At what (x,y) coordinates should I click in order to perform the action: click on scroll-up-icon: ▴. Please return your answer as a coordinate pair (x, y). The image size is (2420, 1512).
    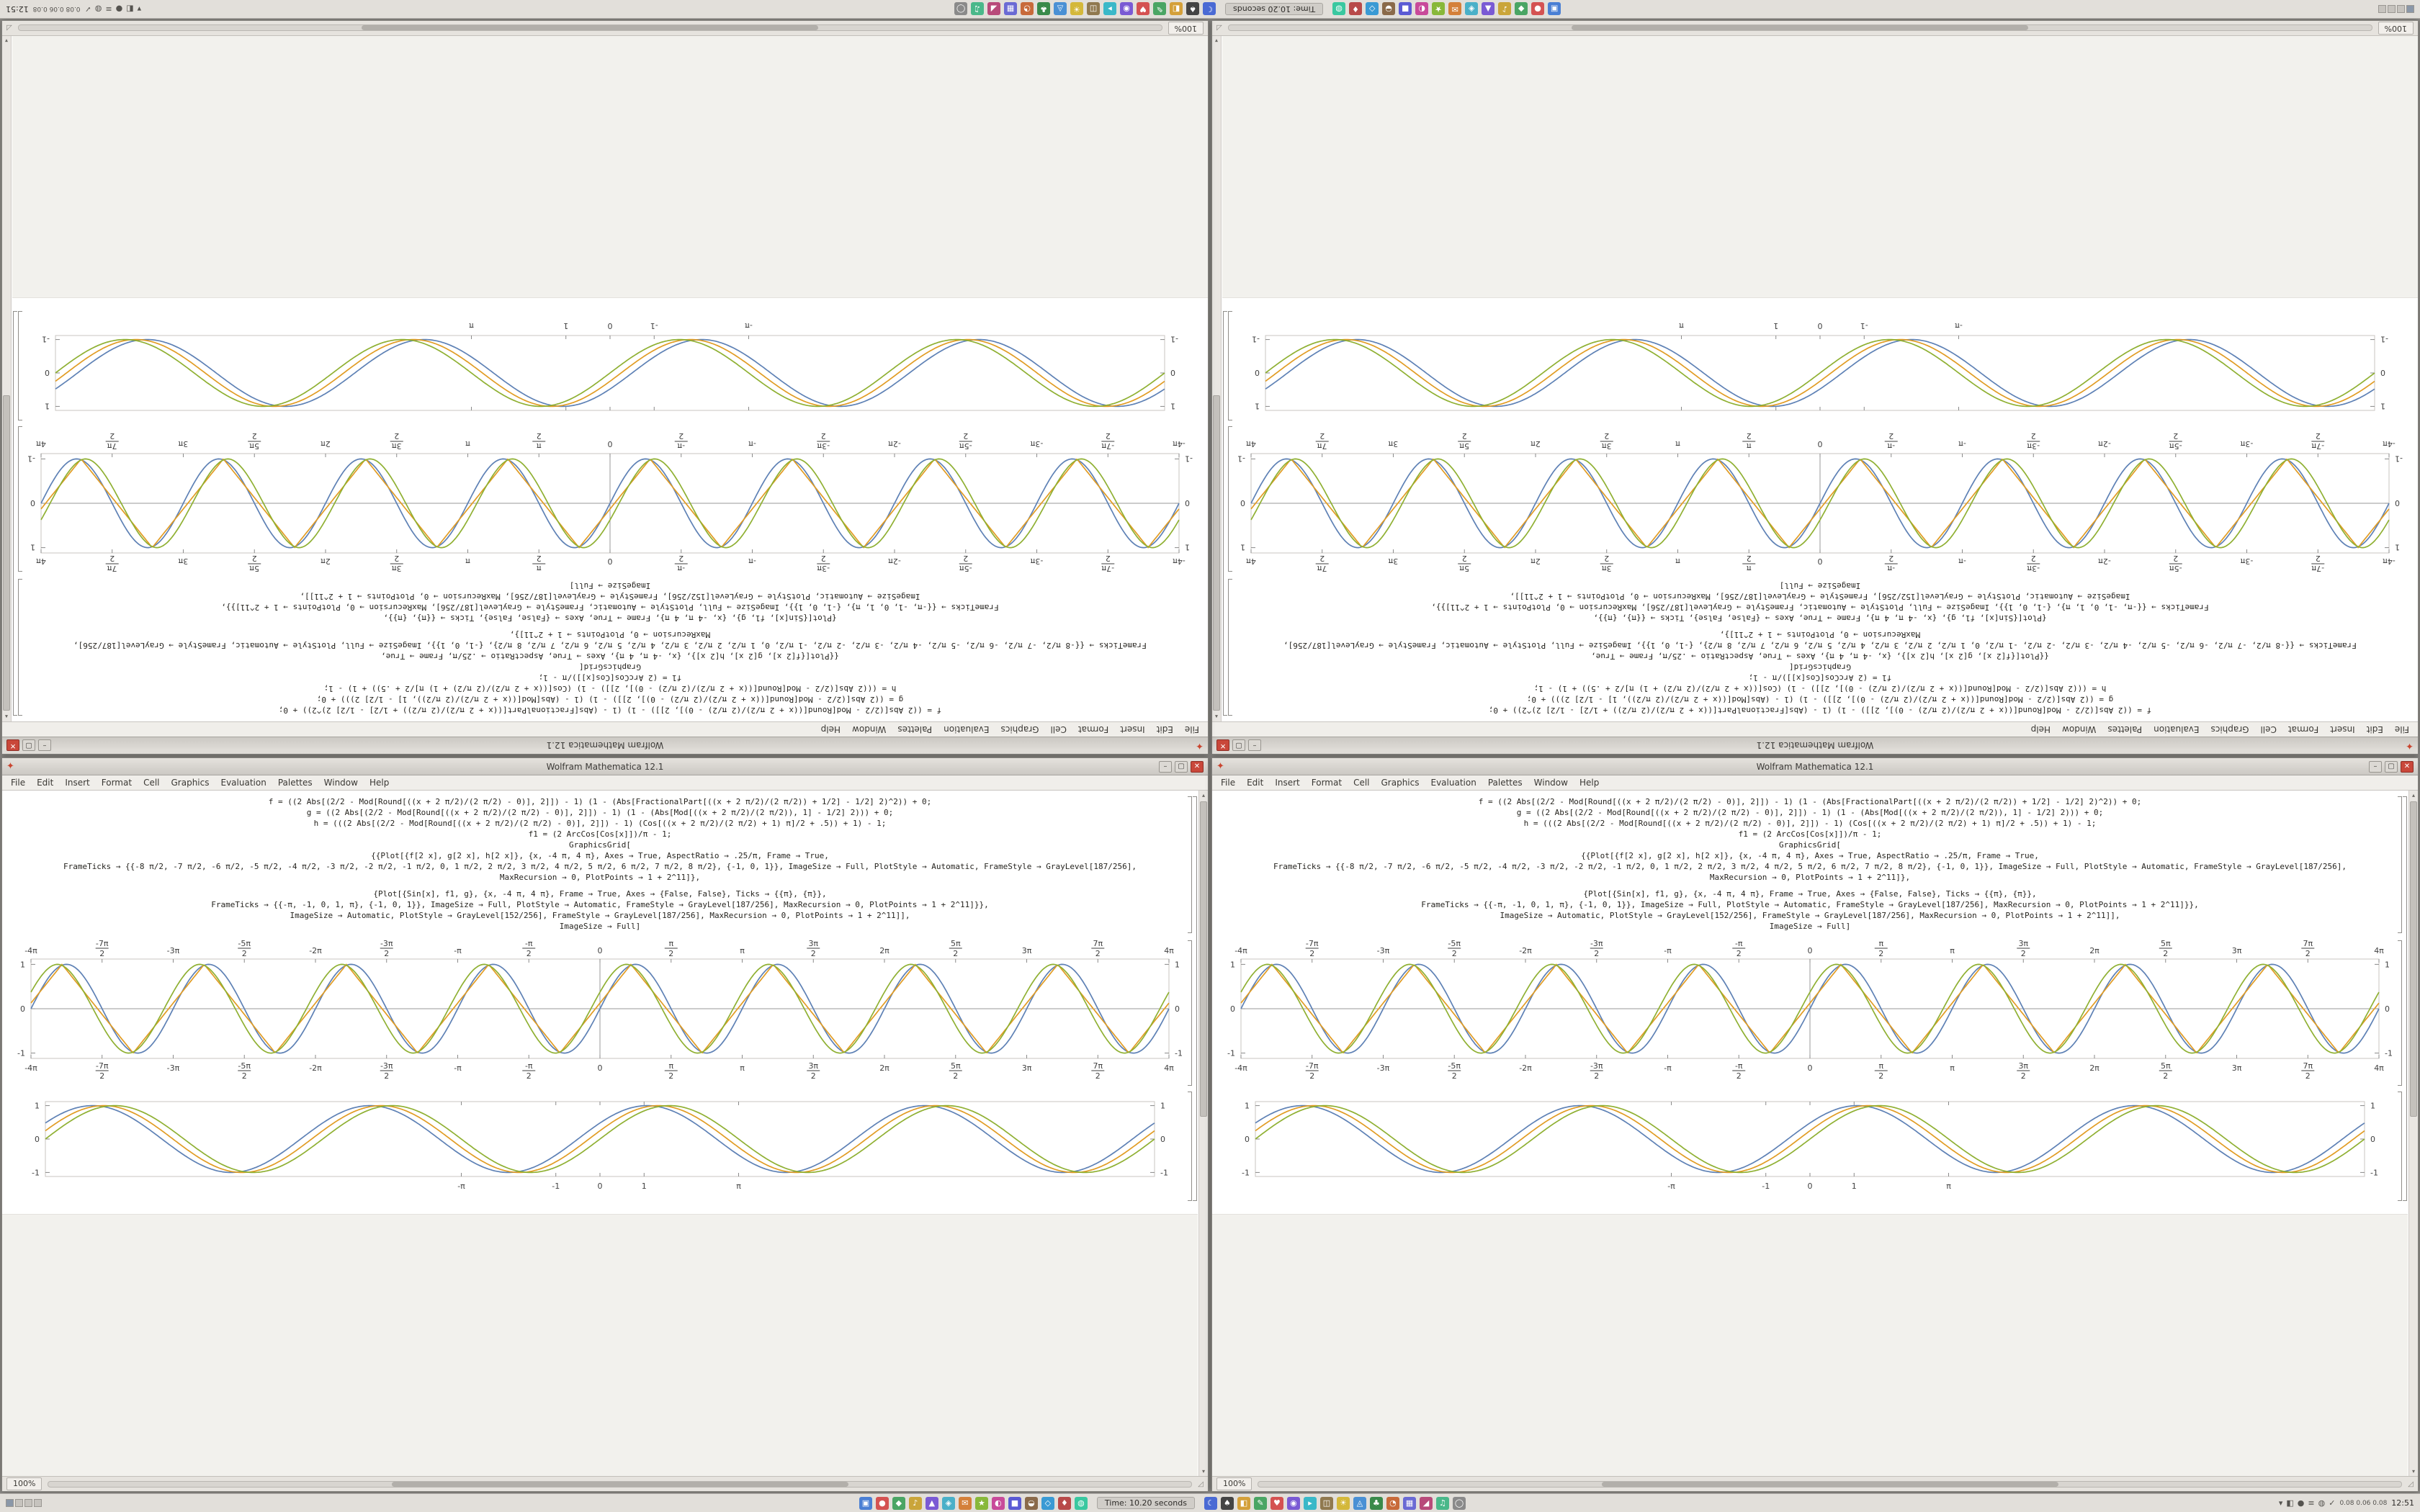
    Looking at the image, I should click on (1217, 717).